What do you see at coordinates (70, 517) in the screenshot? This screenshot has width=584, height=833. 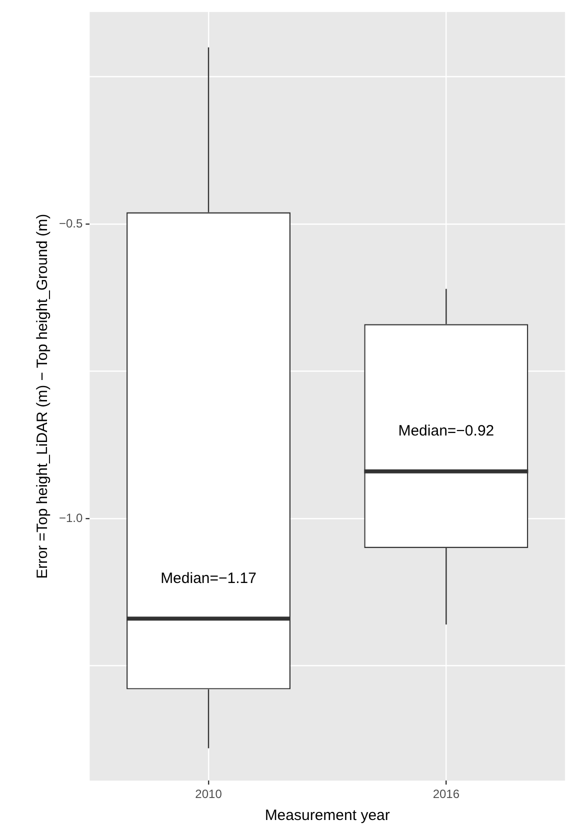 I see `y-tick-label: −1.0` at bounding box center [70, 517].